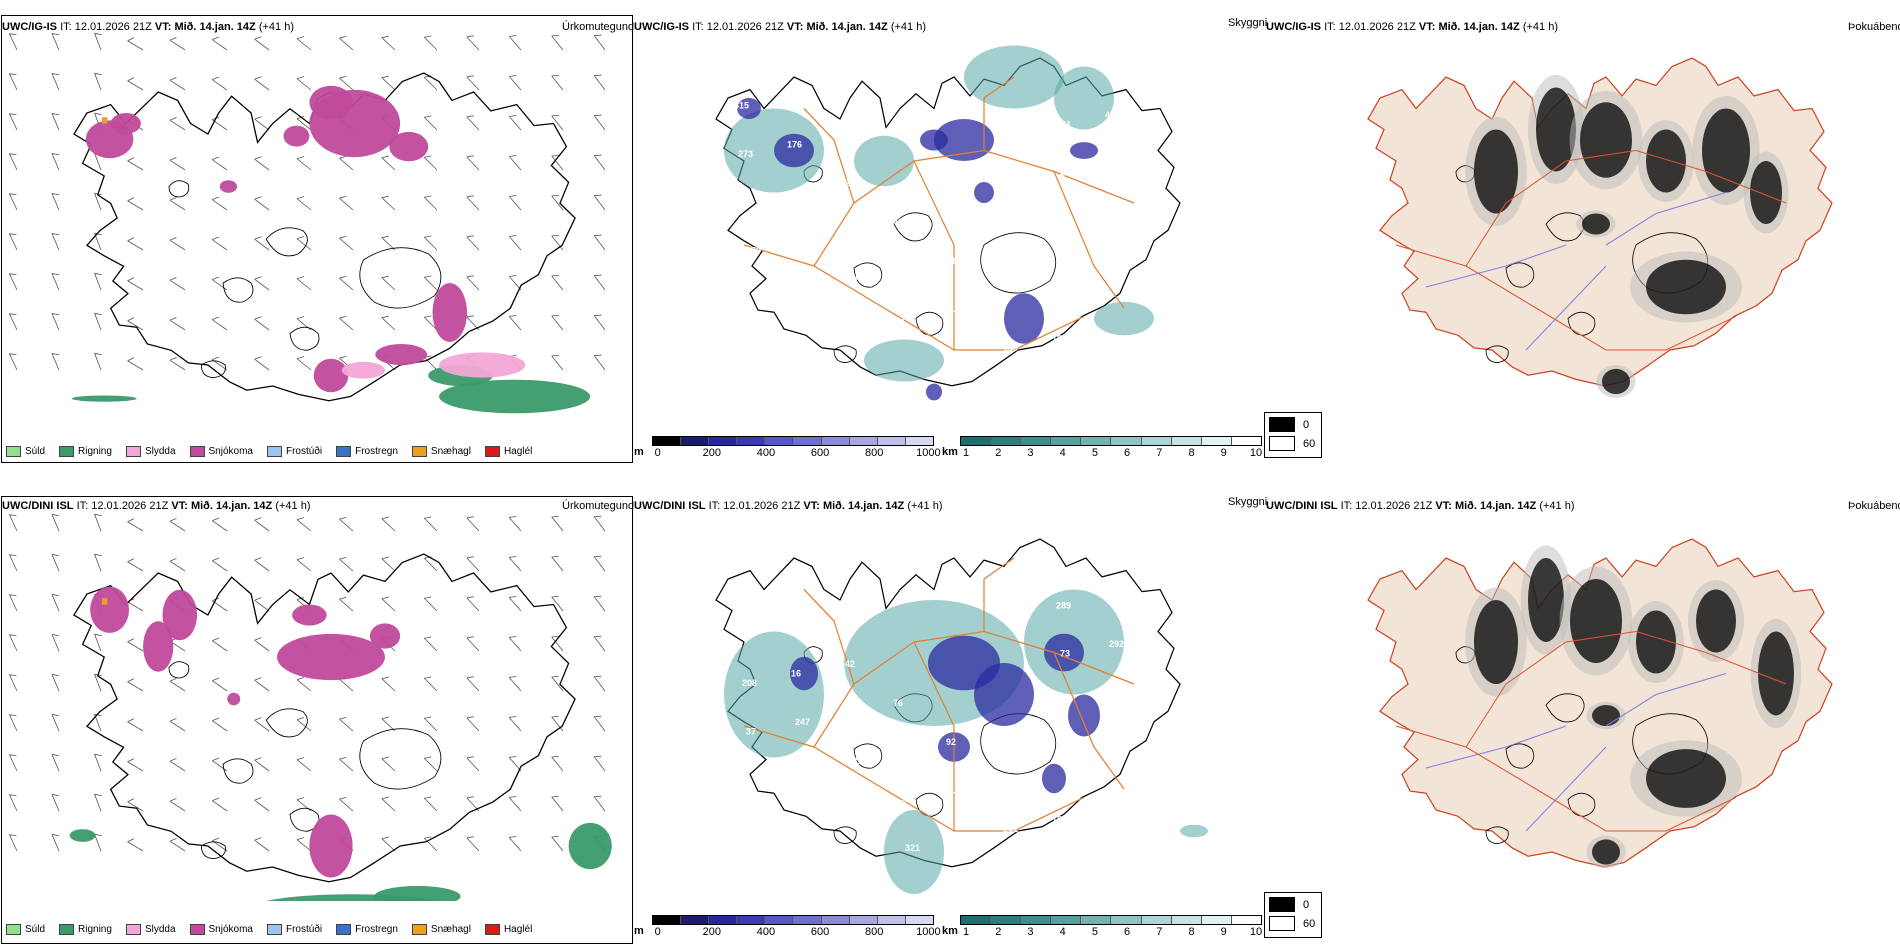  I want to click on fog-legend-swatch, so click(1282, 424).